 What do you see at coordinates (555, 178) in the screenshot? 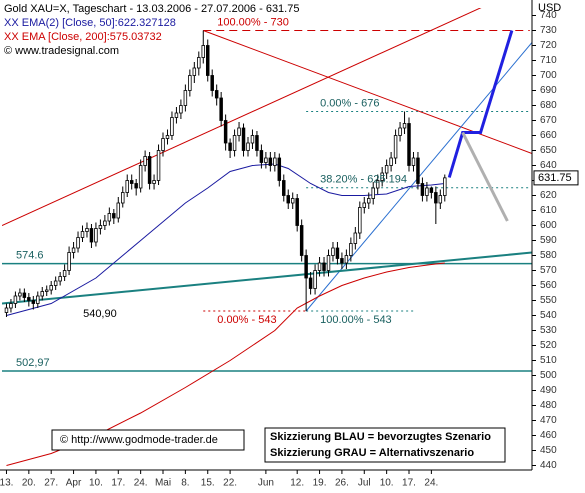
I see `last-price: 631.75` at bounding box center [555, 178].